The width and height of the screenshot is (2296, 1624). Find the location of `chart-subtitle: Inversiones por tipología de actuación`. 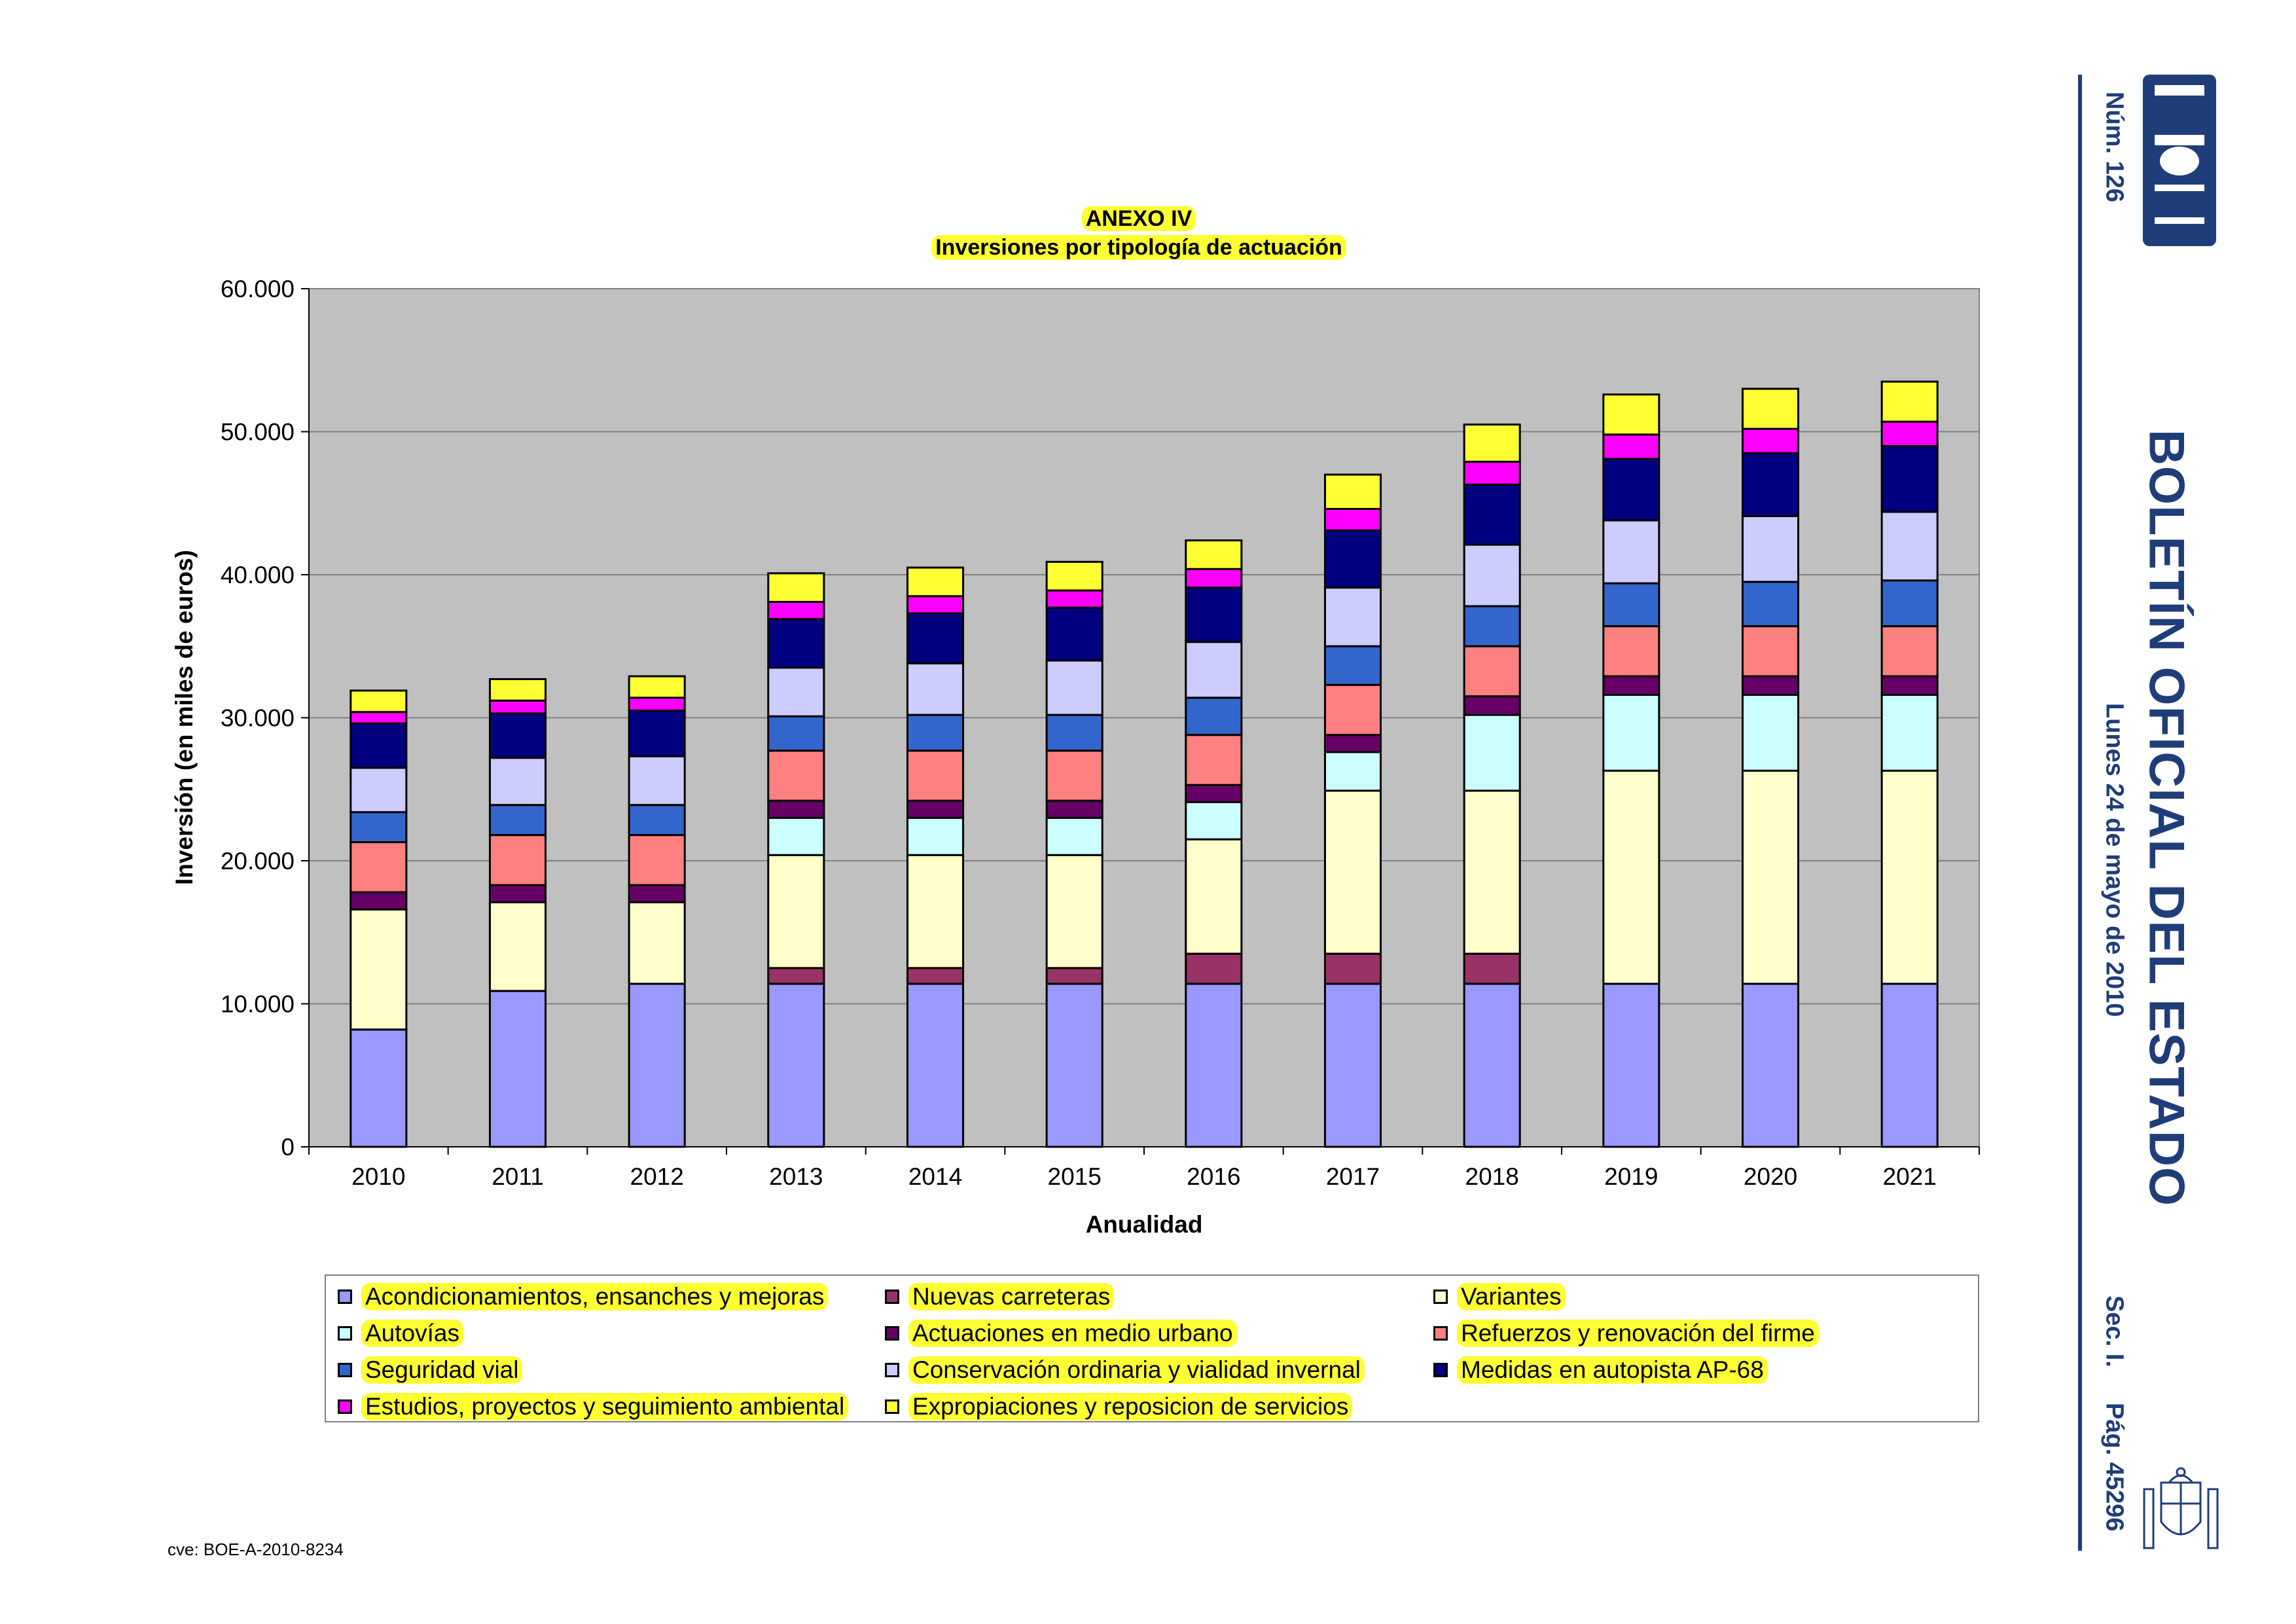

chart-subtitle: Inversiones por tipología de actuación is located at coordinates (1138, 247).